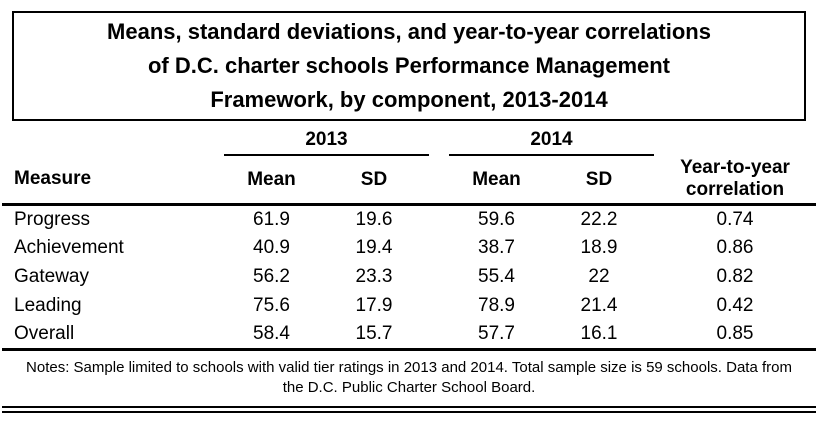 The image size is (818, 424). I want to click on column-header-gap, so click(439, 180).